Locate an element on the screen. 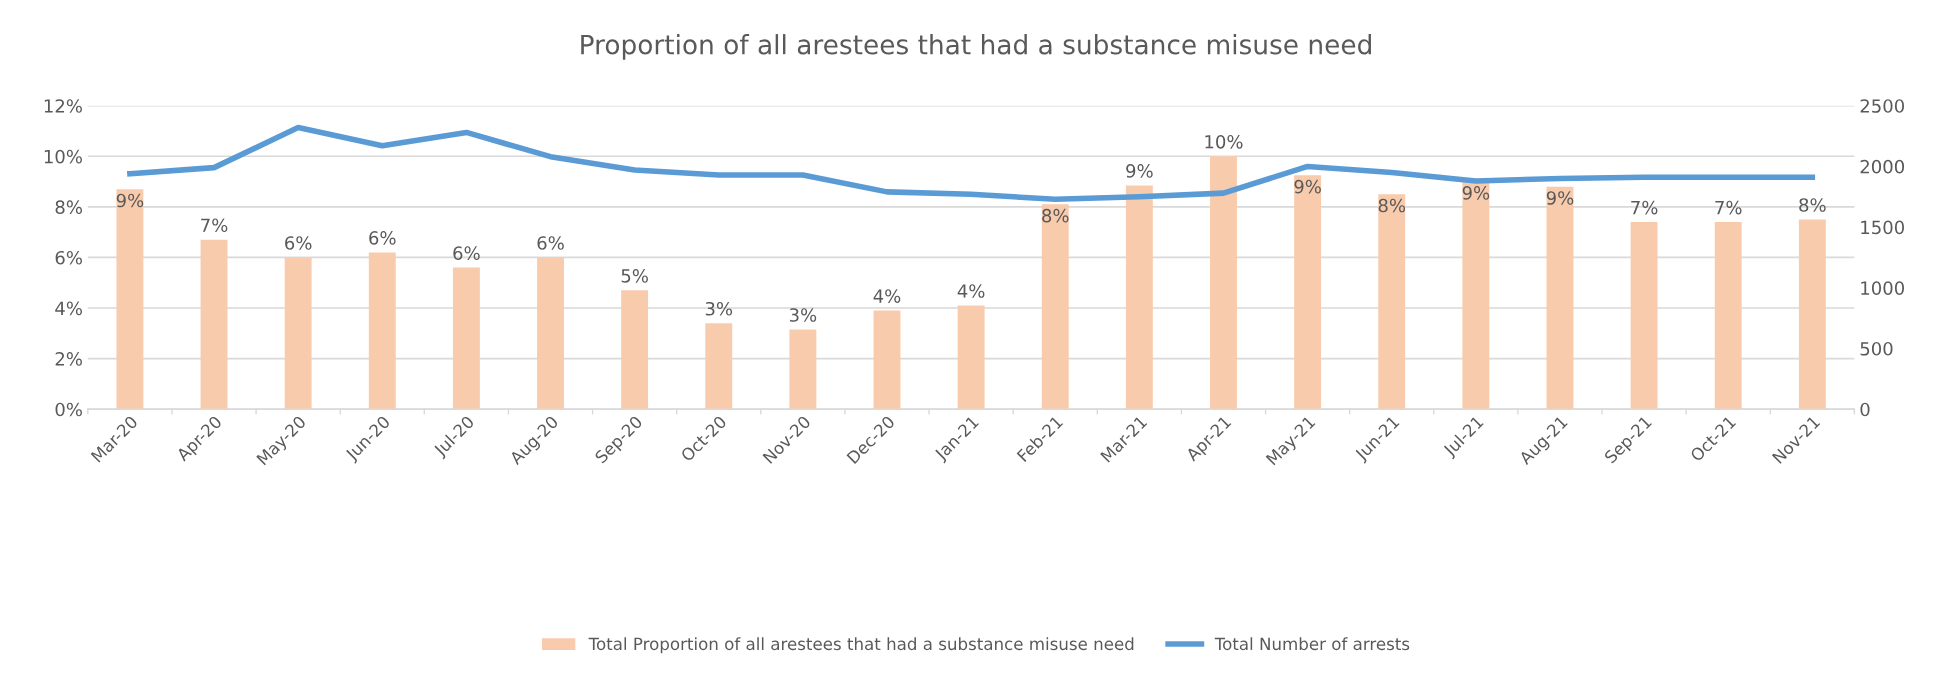 This screenshot has height=682, width=1952. data-label: 5% is located at coordinates (634, 276).